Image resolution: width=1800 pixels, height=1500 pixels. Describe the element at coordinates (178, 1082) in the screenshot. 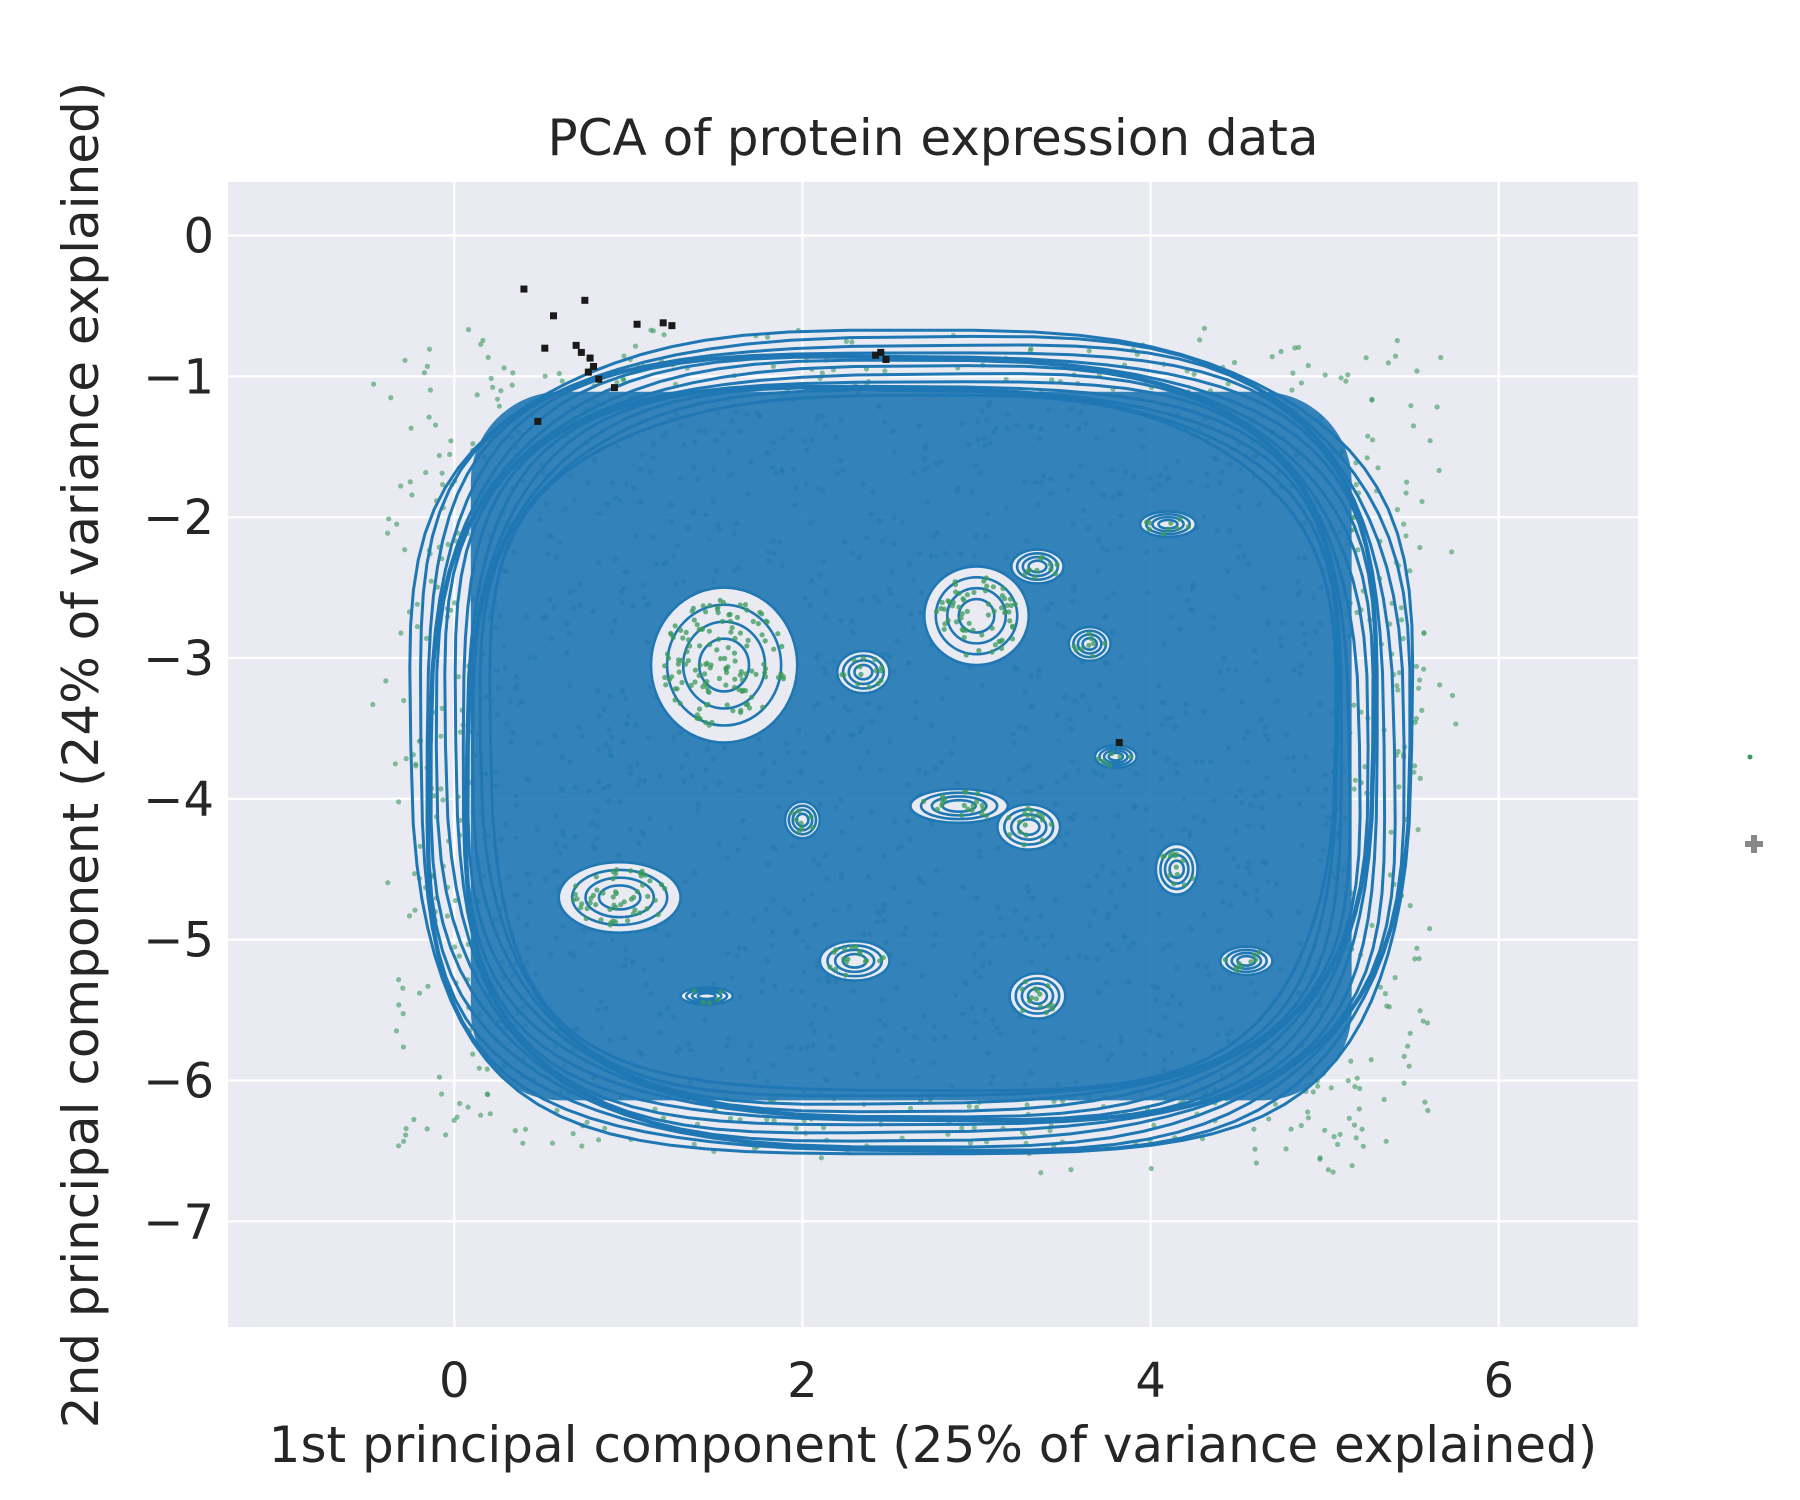

I see `y-tick-label: −6` at that location.